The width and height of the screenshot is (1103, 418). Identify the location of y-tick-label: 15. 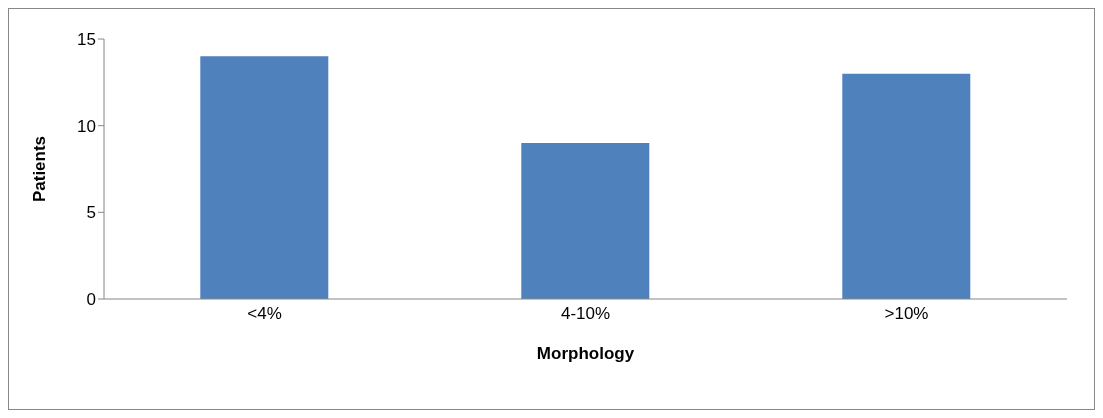
(86, 40).